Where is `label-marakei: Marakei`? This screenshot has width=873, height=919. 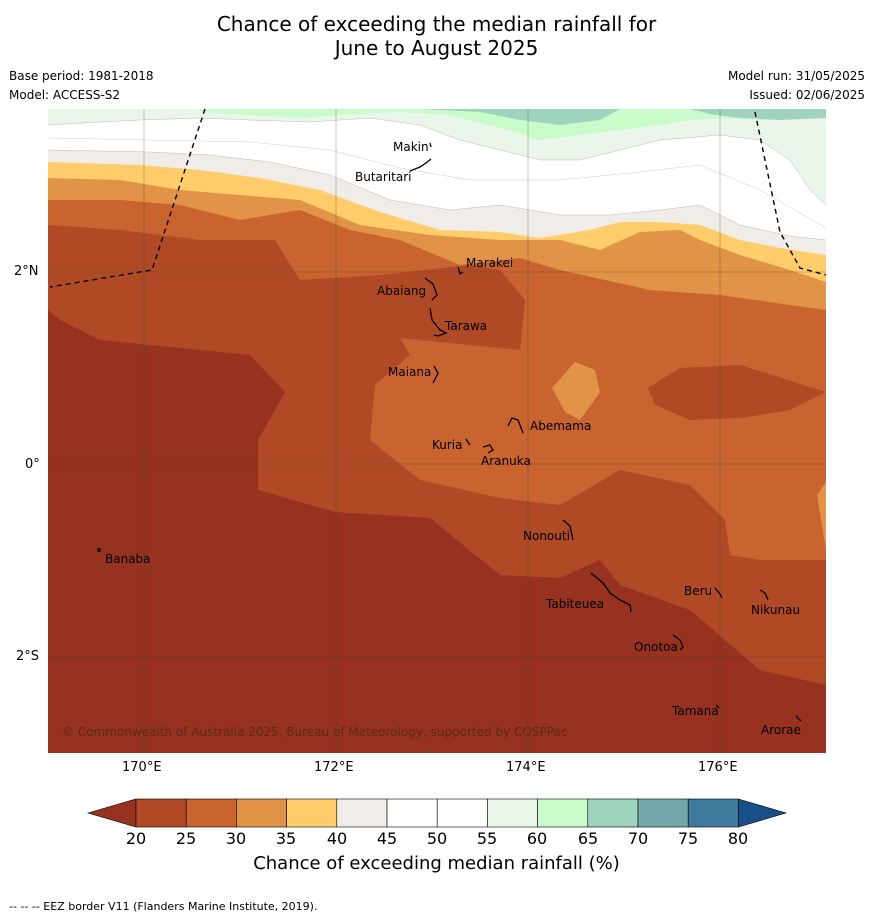 label-marakei: Marakei is located at coordinates (489, 263).